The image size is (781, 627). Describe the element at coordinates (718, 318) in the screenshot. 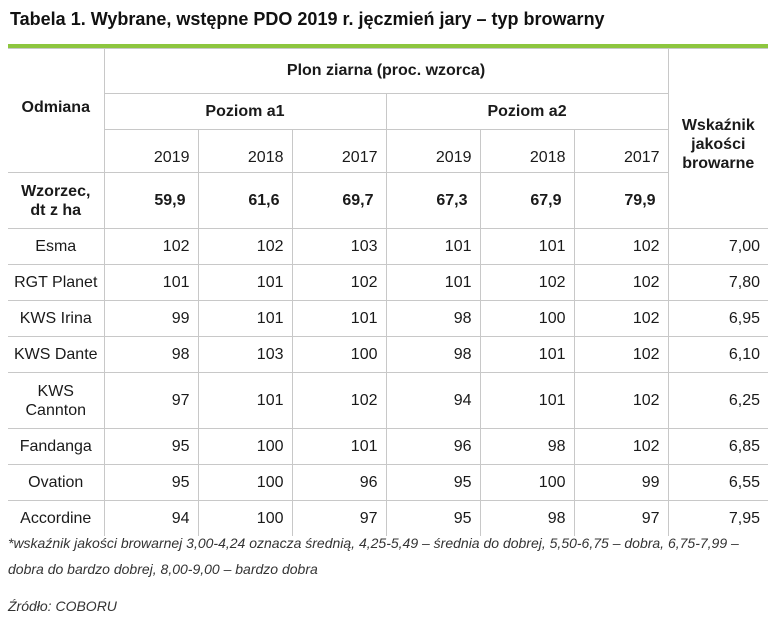

I see `quality-index-cell: 6,95` at that location.